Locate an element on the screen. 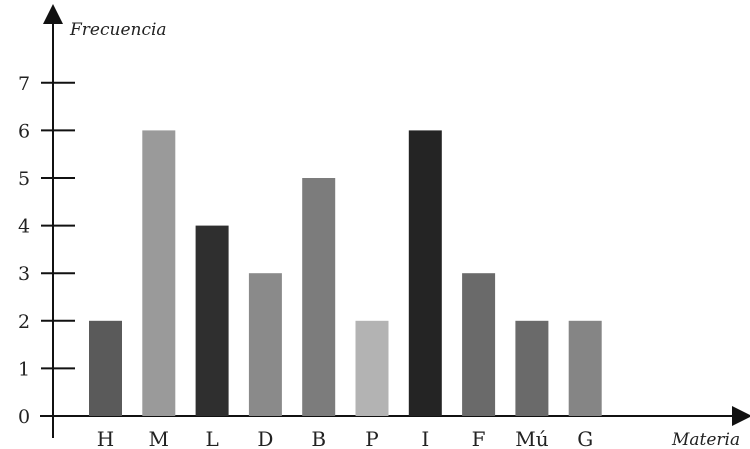 Image resolution: width=750 pixels, height=449 pixels. bar-B is located at coordinates (318, 297).